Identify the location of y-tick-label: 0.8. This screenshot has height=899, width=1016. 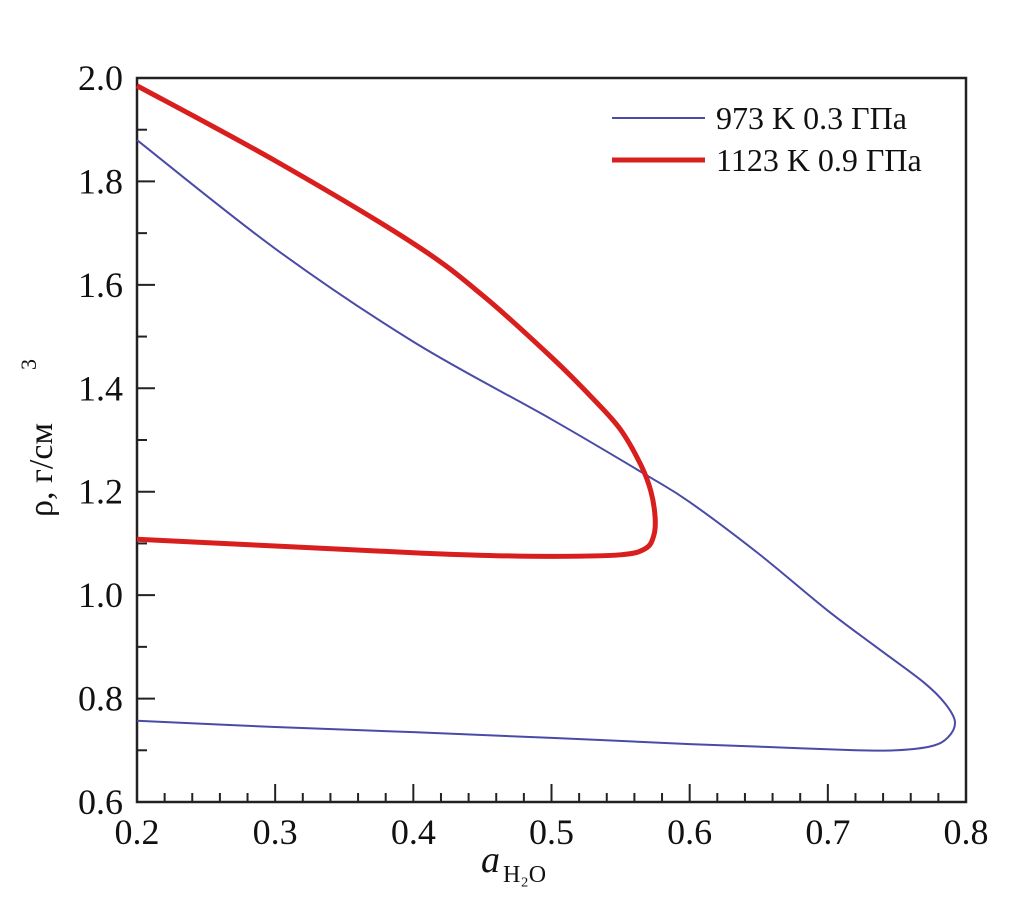
(100, 699).